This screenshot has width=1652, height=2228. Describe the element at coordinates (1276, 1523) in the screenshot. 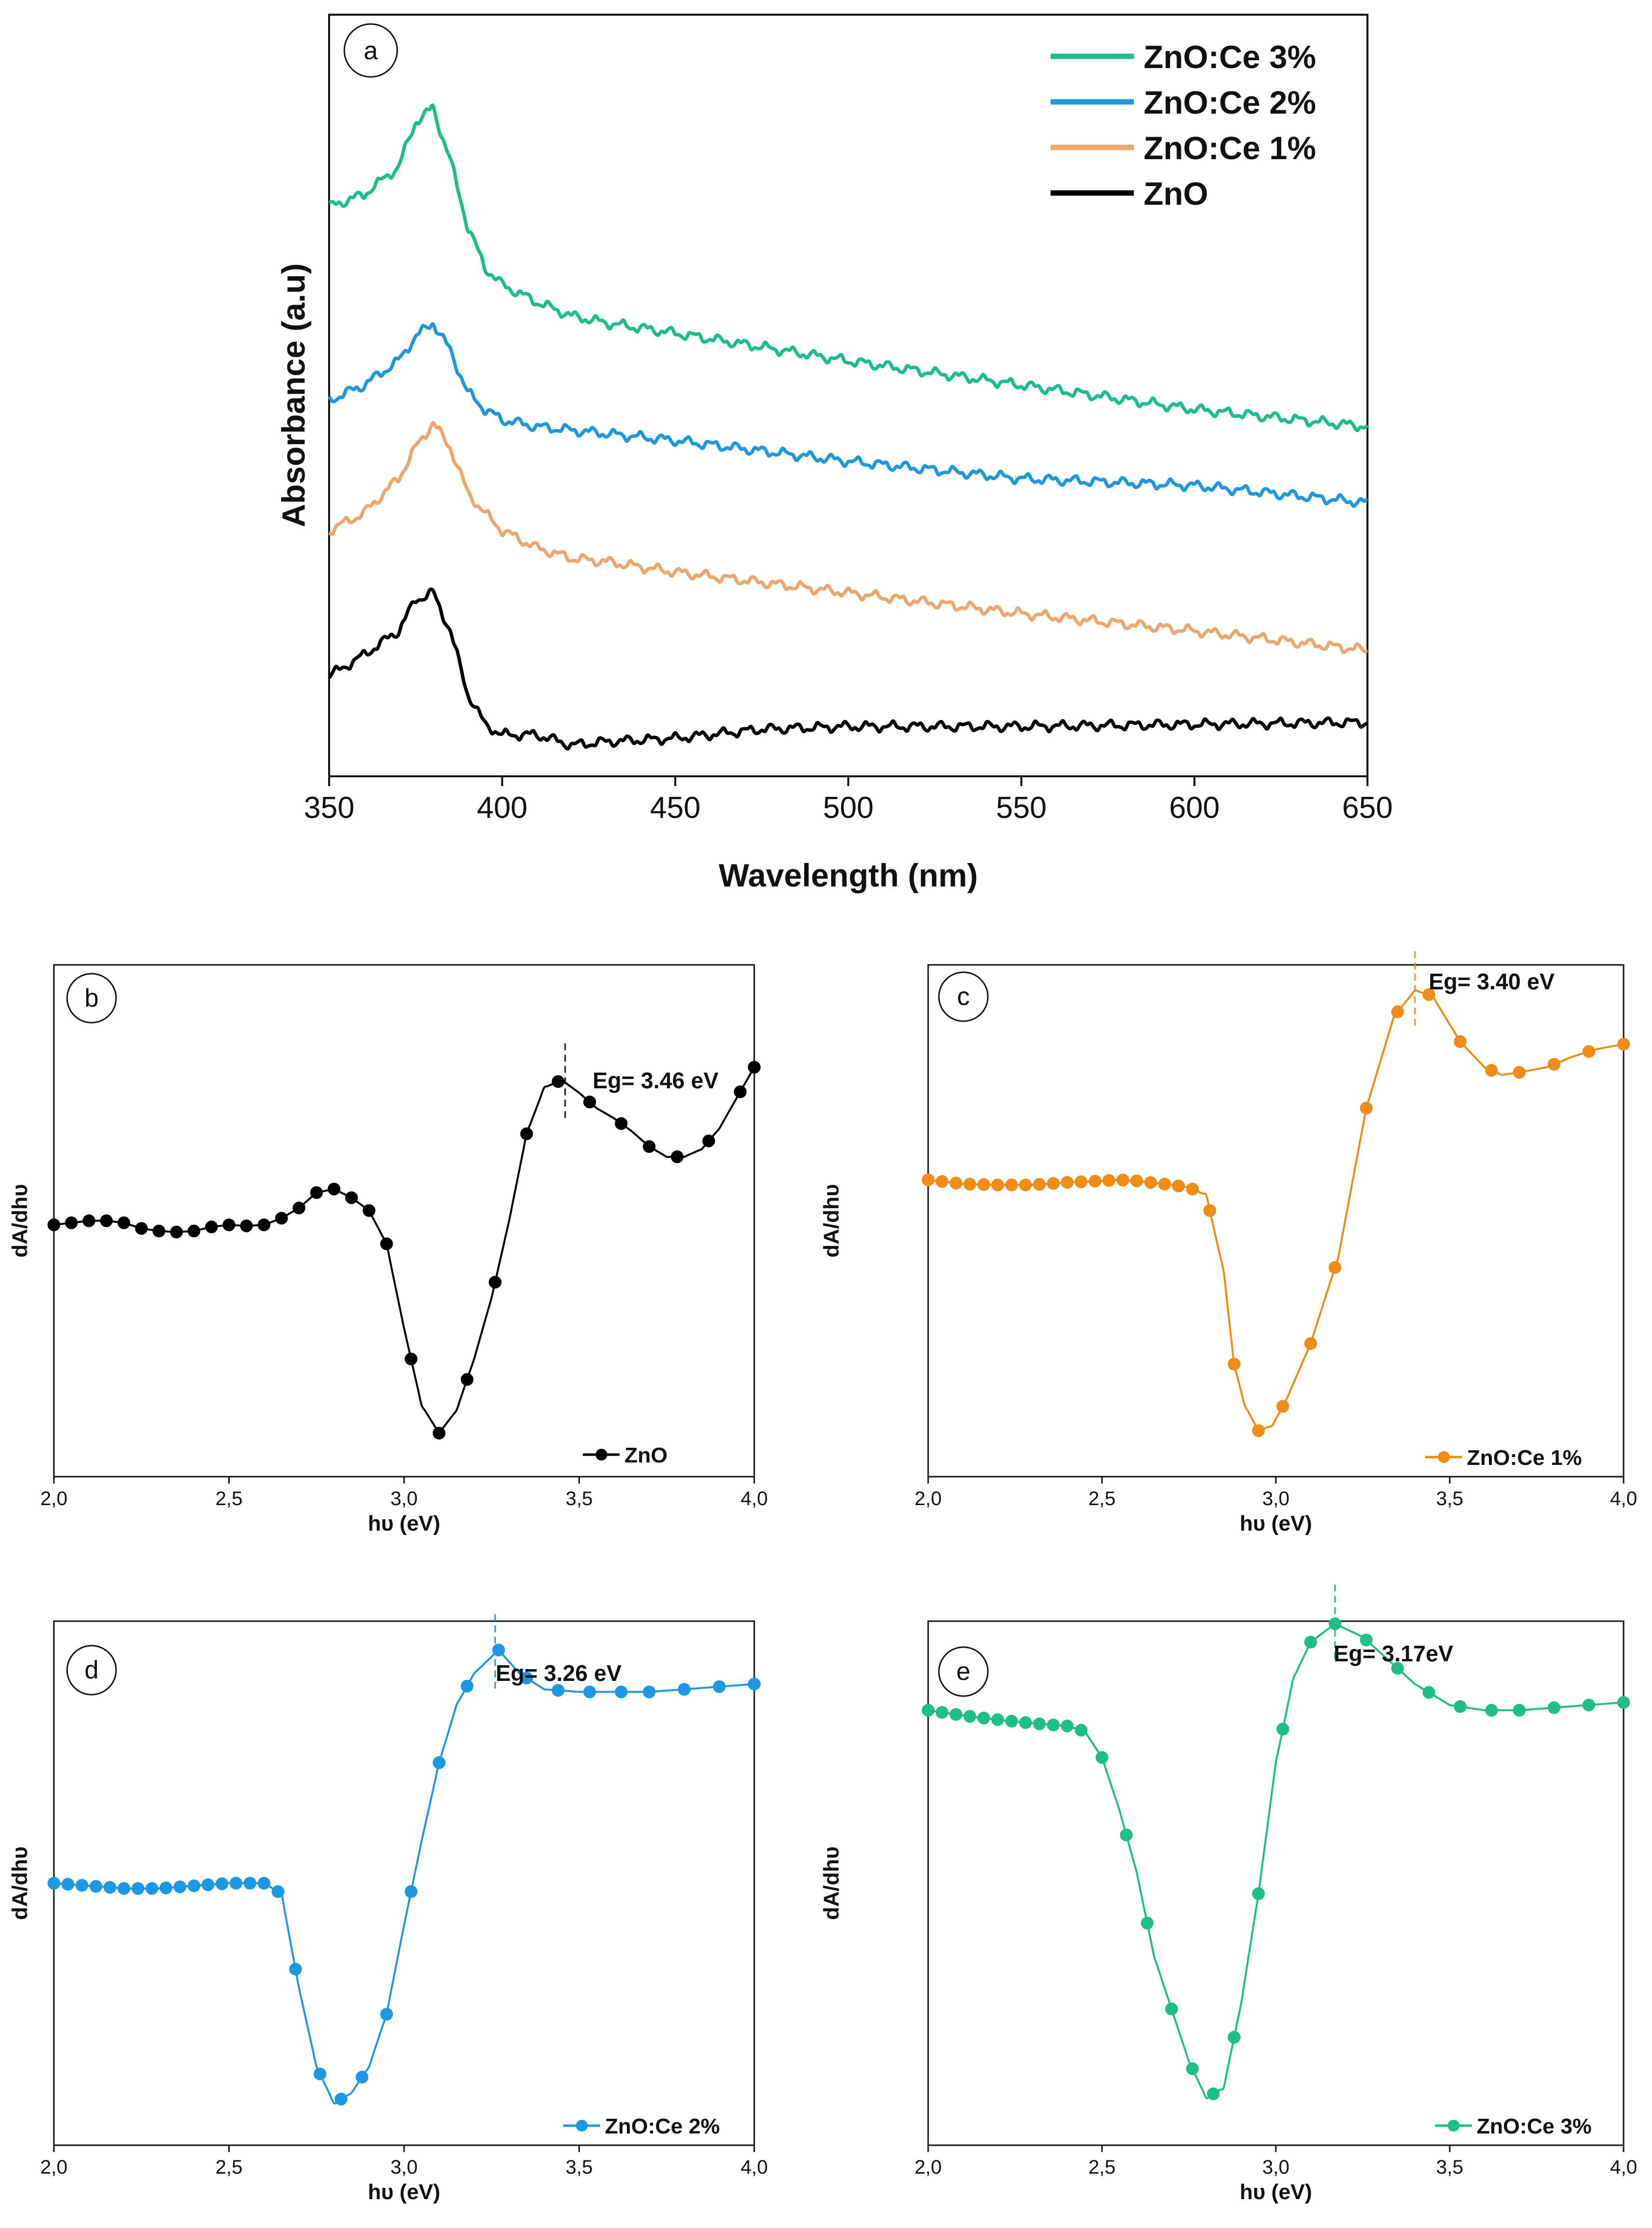

I see `panel-c-xlabel: hυ (eV)` at that location.